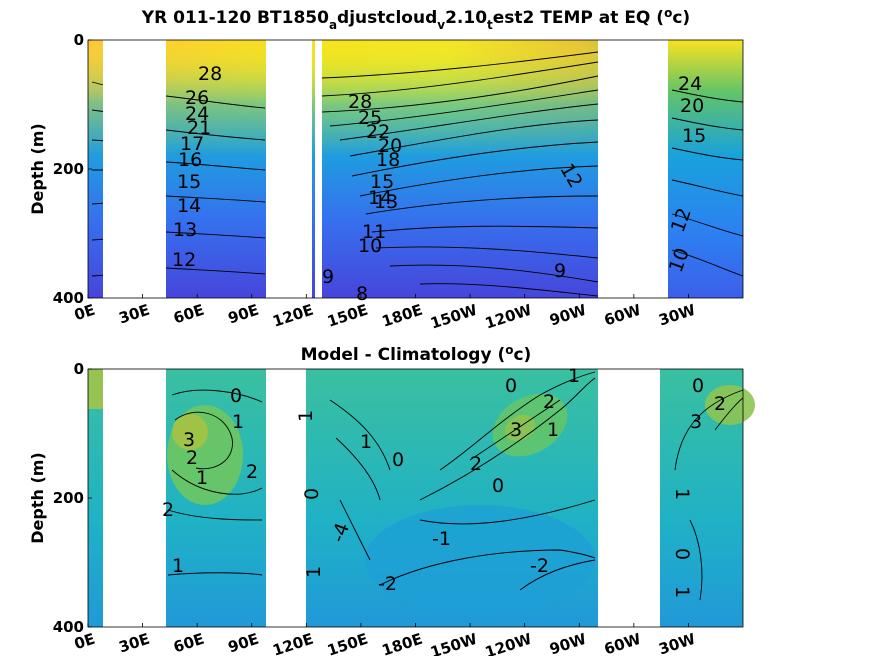 This screenshot has height=656, width=875. Describe the element at coordinates (416, 354) in the screenshot. I see `bottom-title: Model - Climatology (oc)` at that location.